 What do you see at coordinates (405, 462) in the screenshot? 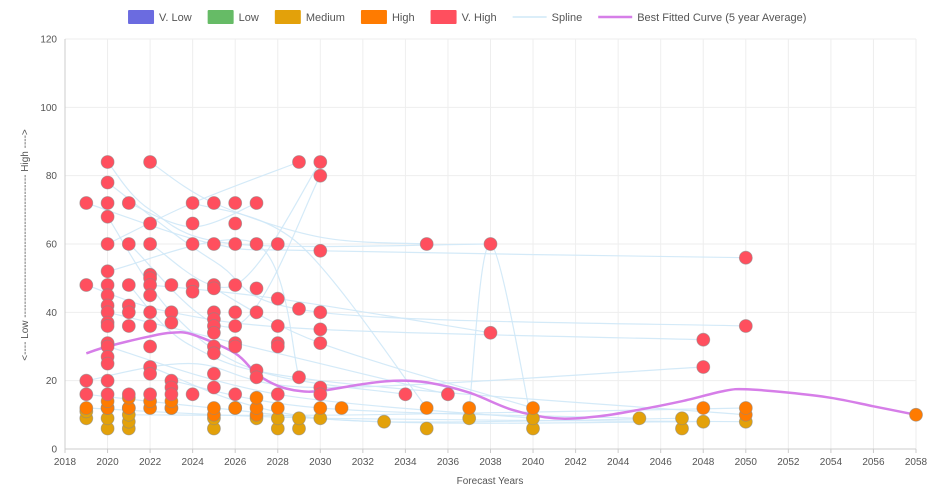
I see `x-tick-label: 2034` at bounding box center [405, 462].